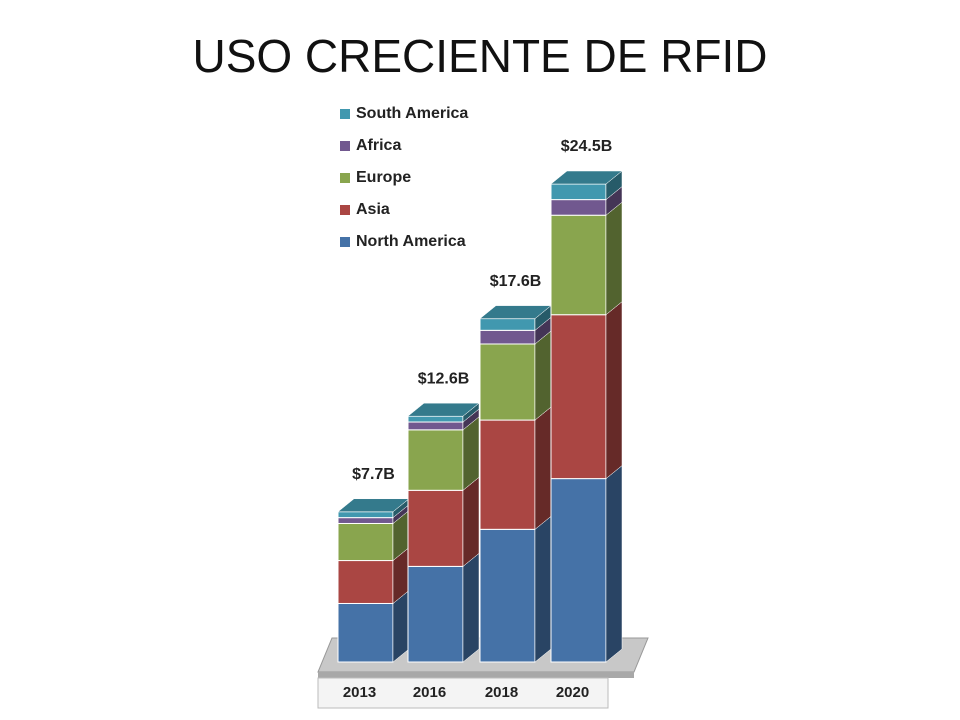 This screenshot has height=720, width=960. What do you see at coordinates (412, 113) in the screenshot?
I see `legend-label: South America` at bounding box center [412, 113].